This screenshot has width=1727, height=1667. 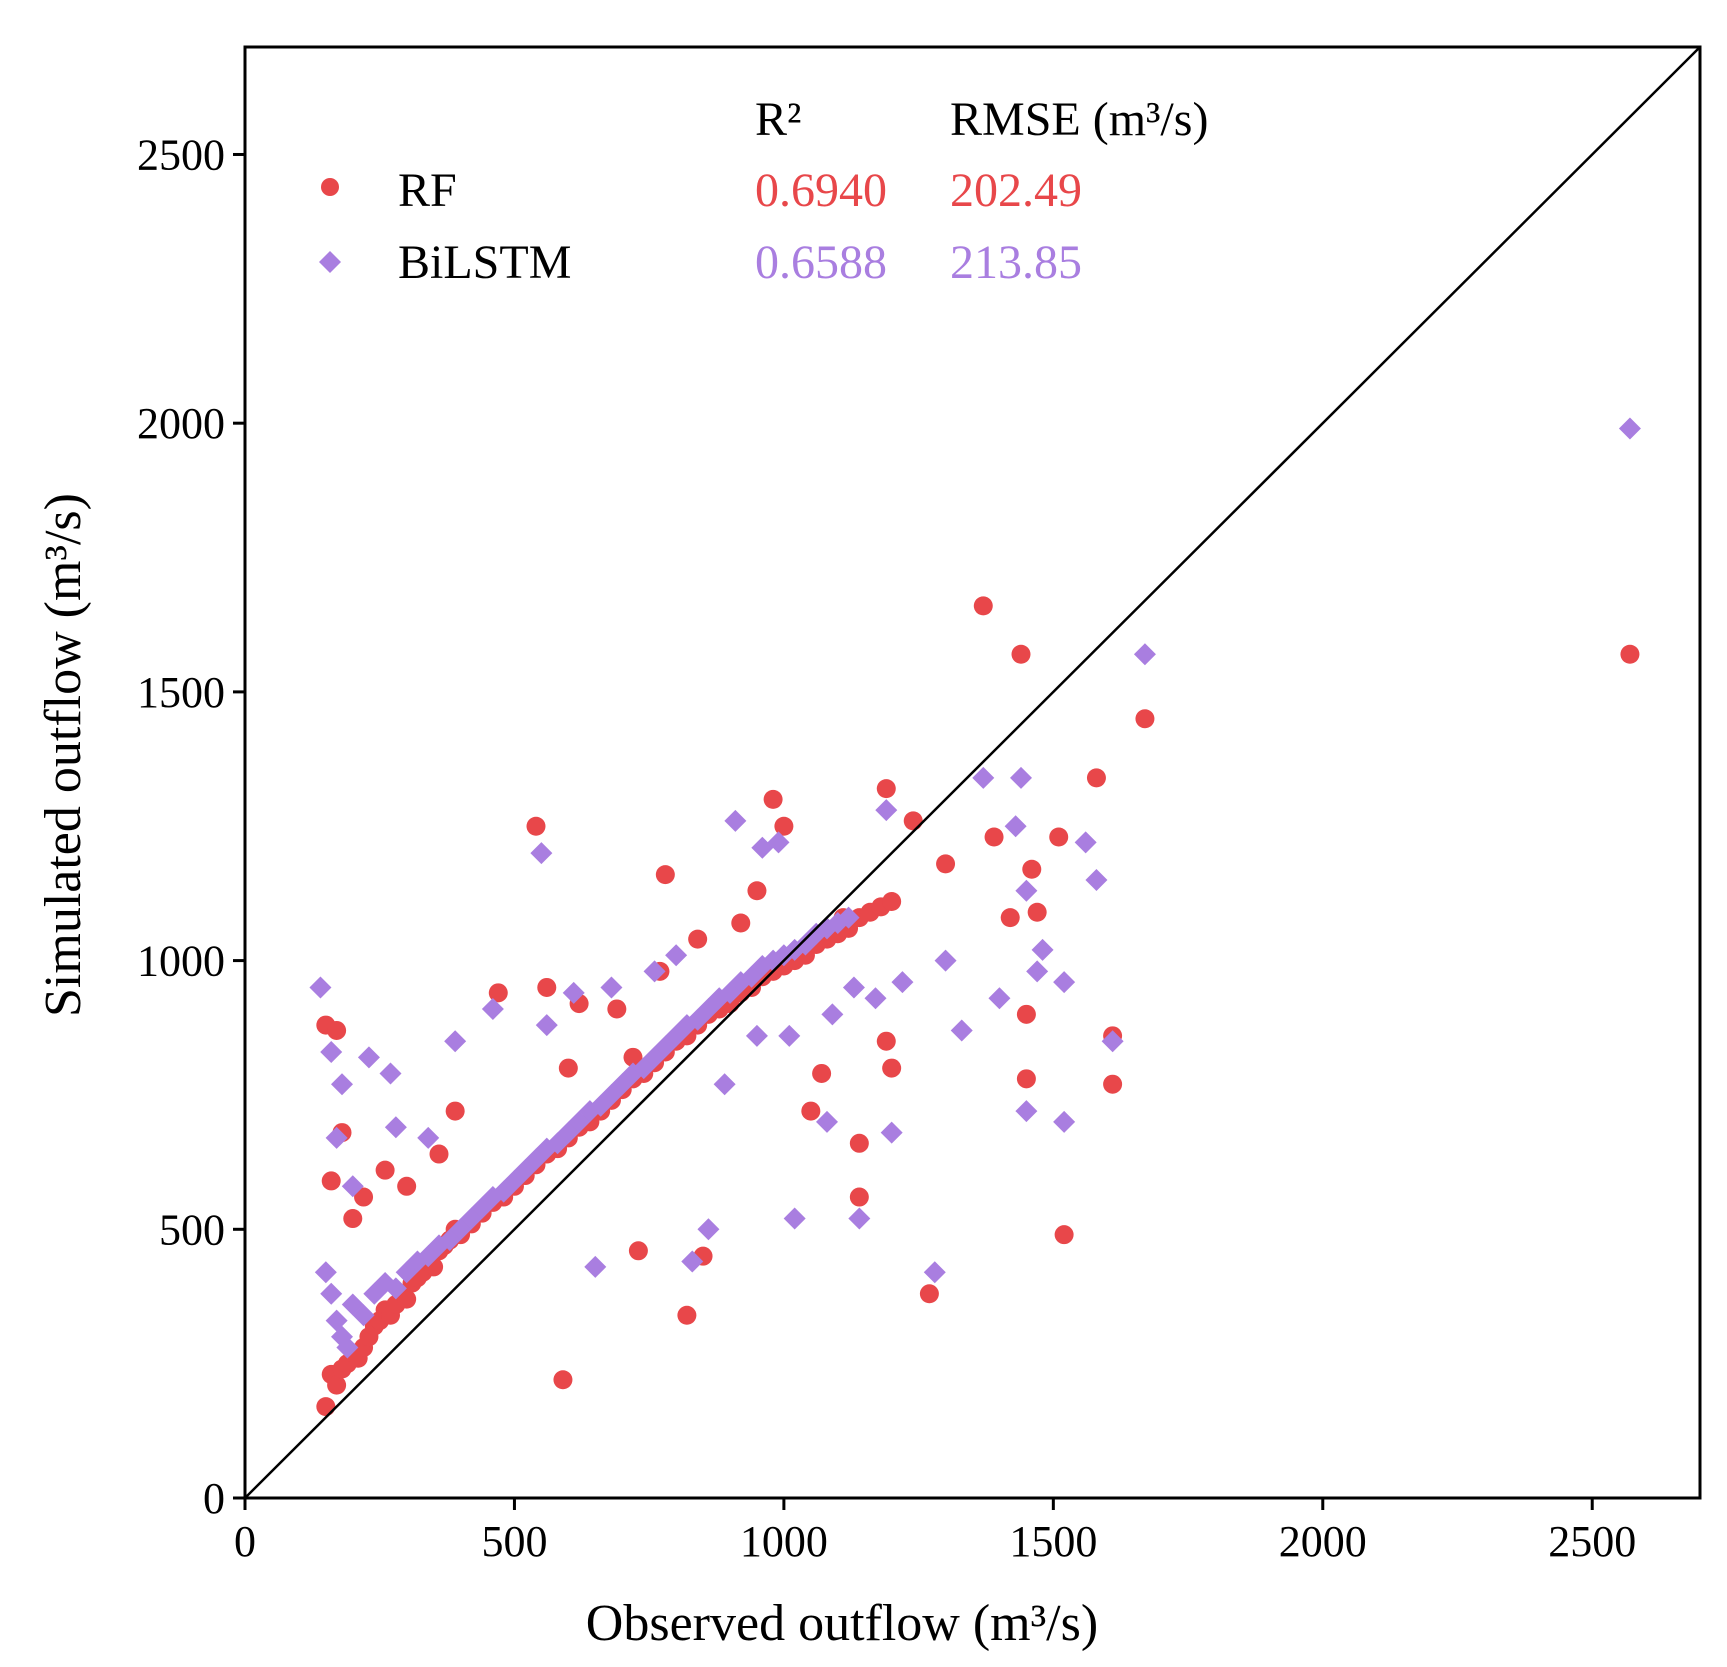 What do you see at coordinates (1079, 119) in the screenshot?
I see `stats-header-rmse: RMSE (m³/s)` at bounding box center [1079, 119].